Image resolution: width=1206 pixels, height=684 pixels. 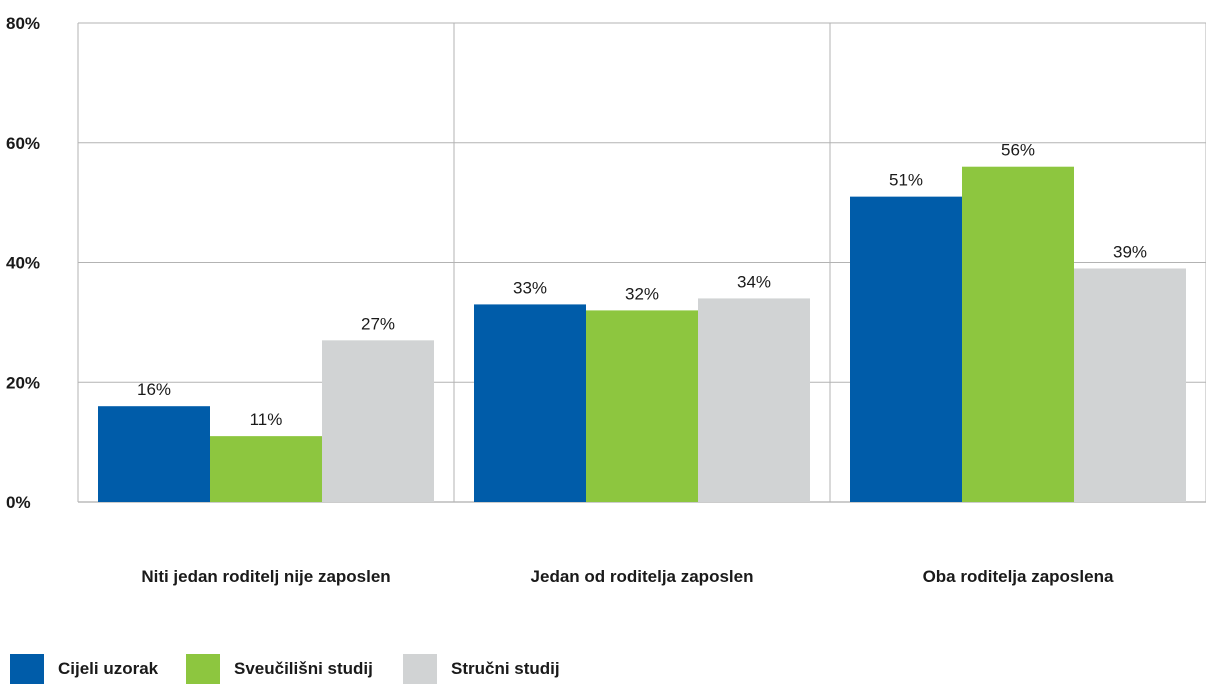 I want to click on data-label: 11%, so click(x=266, y=419).